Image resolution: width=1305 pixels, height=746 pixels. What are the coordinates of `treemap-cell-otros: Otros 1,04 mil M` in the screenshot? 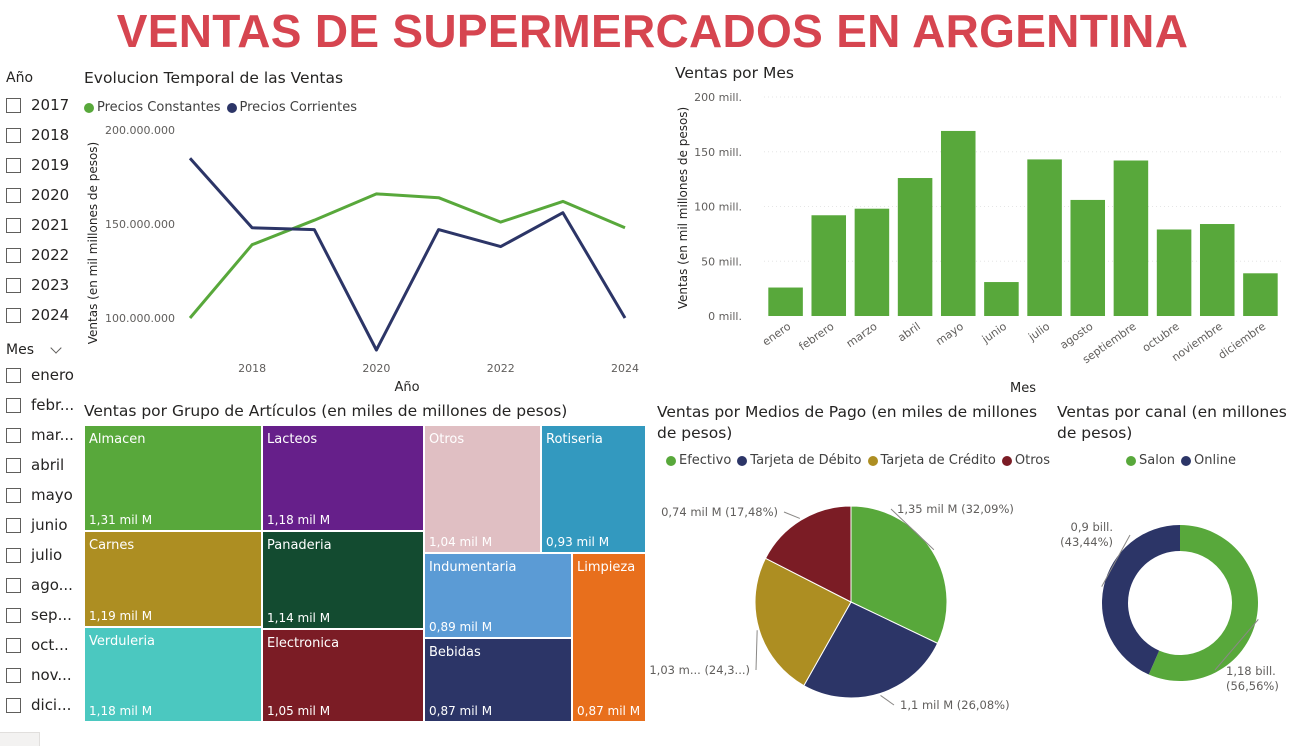 It's located at (482, 489).